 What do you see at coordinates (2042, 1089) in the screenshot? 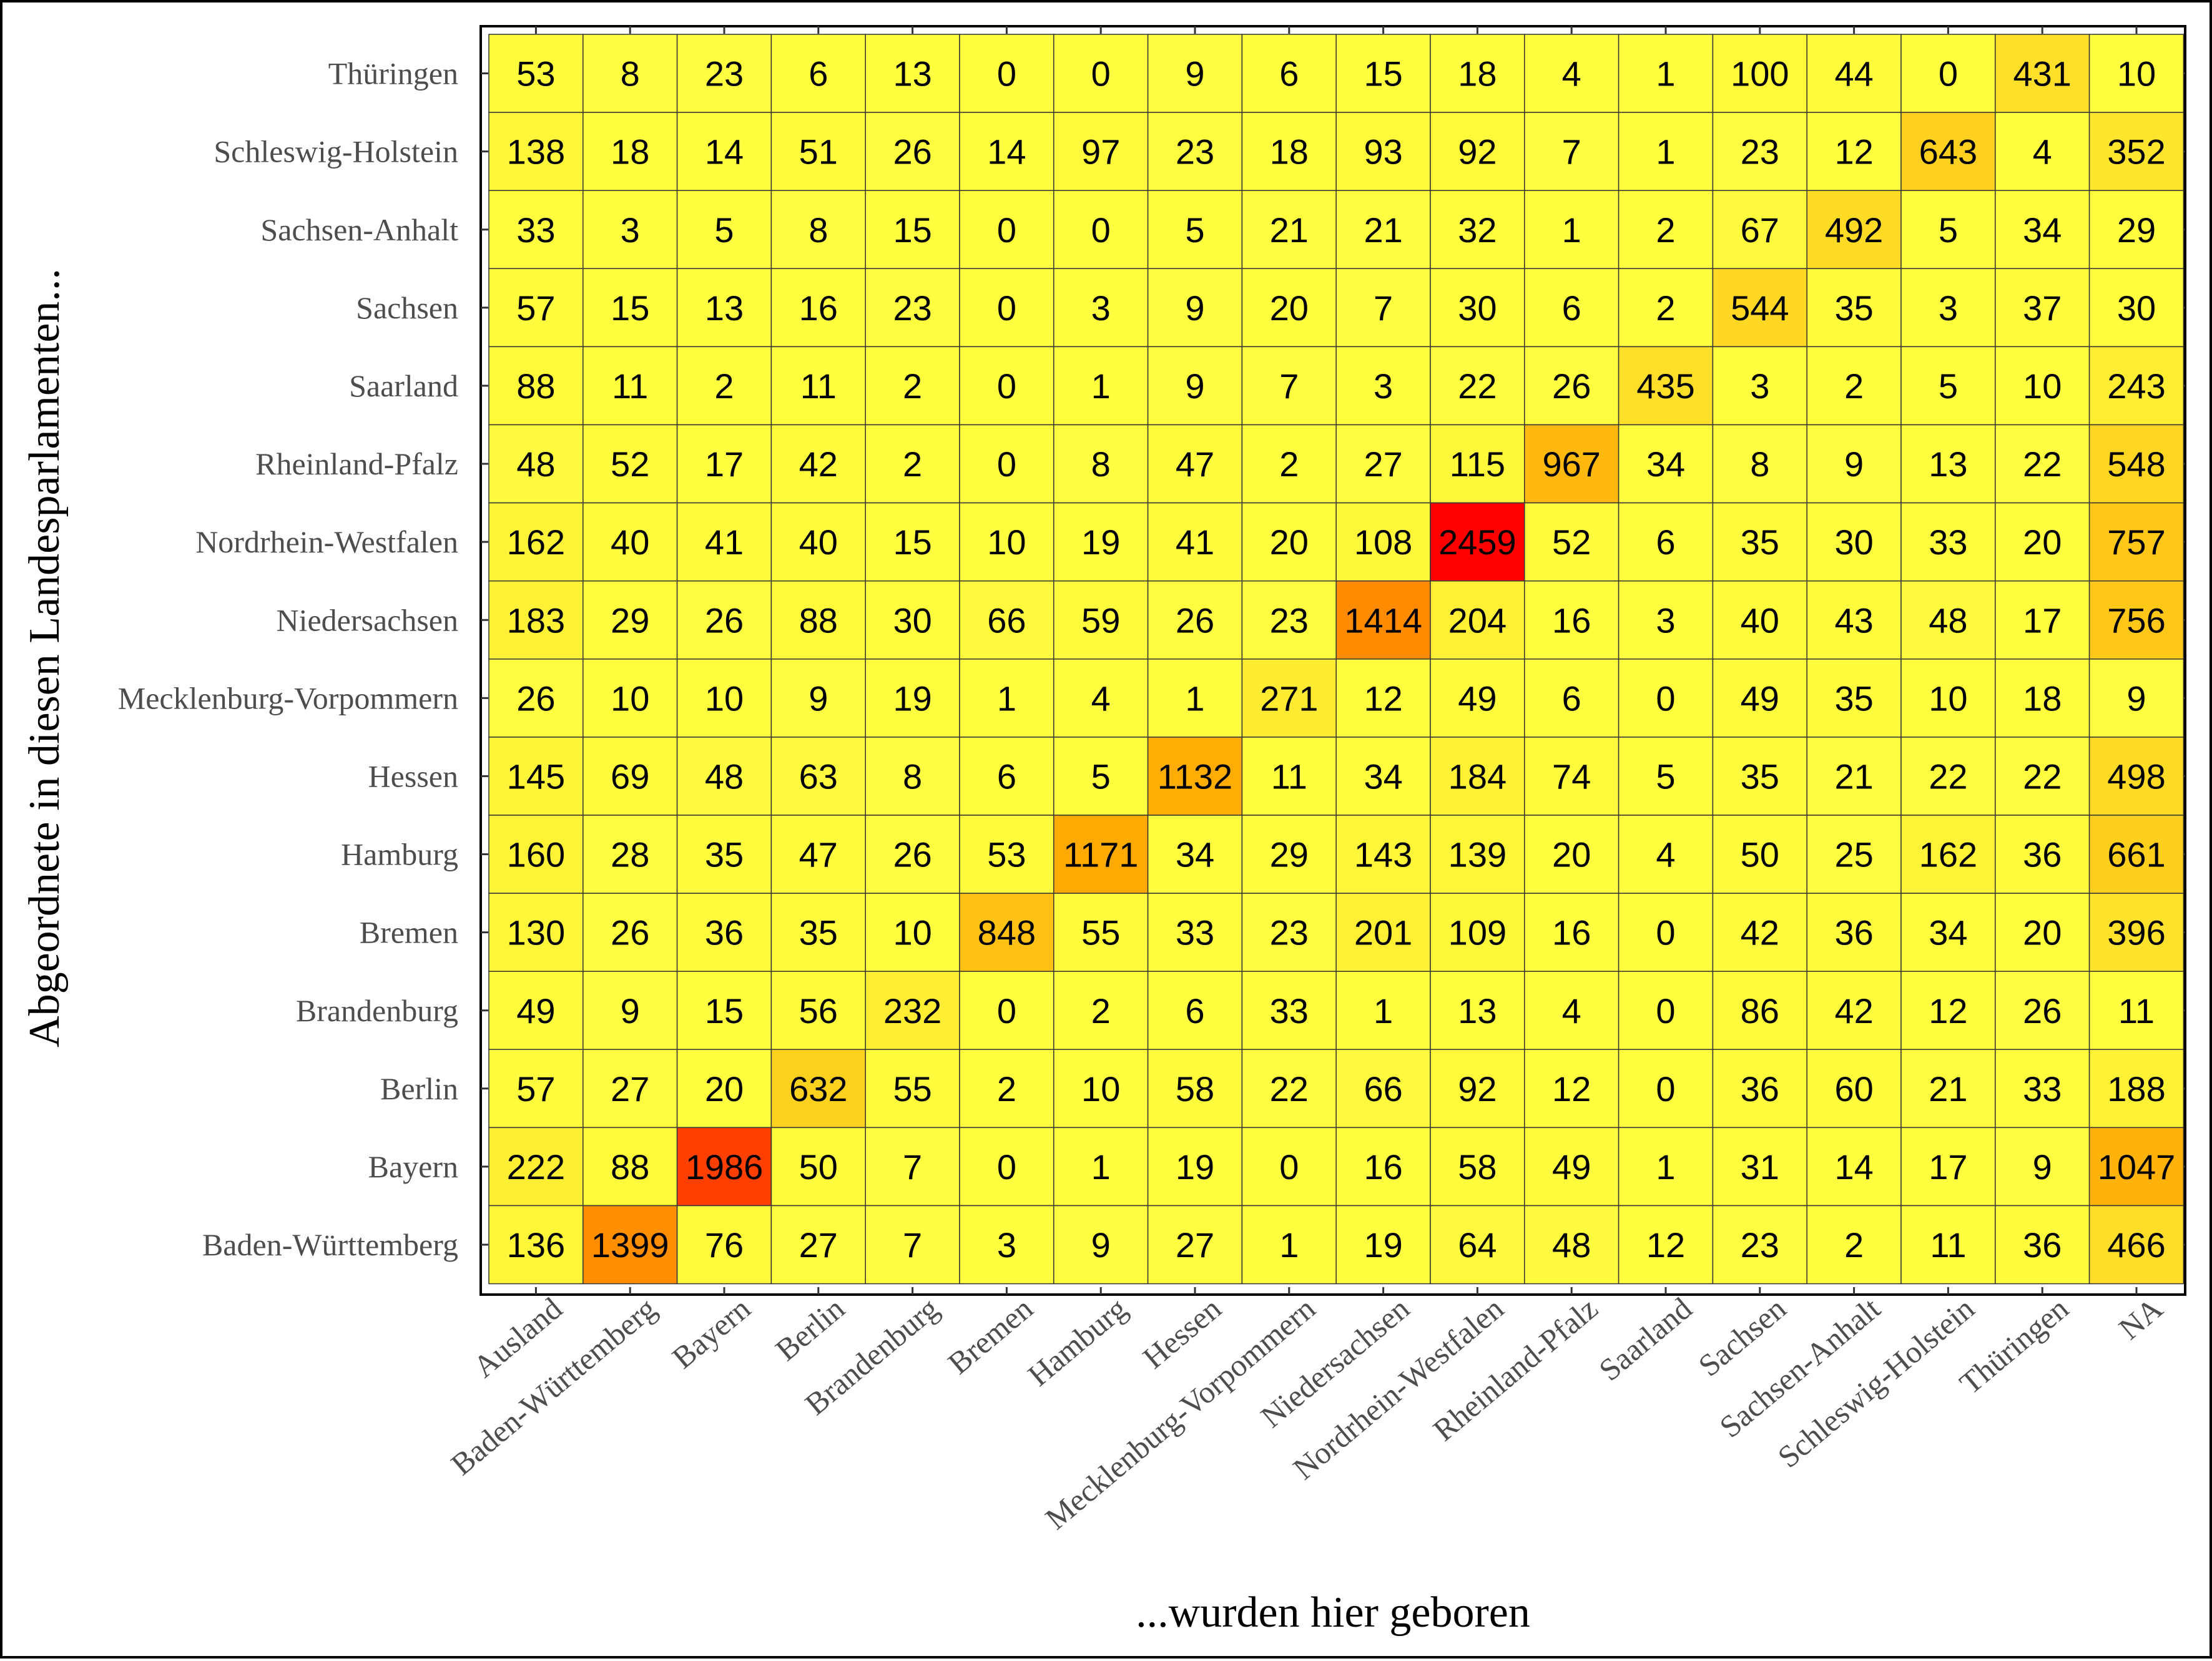
I see `cell-value-label: 33` at bounding box center [2042, 1089].